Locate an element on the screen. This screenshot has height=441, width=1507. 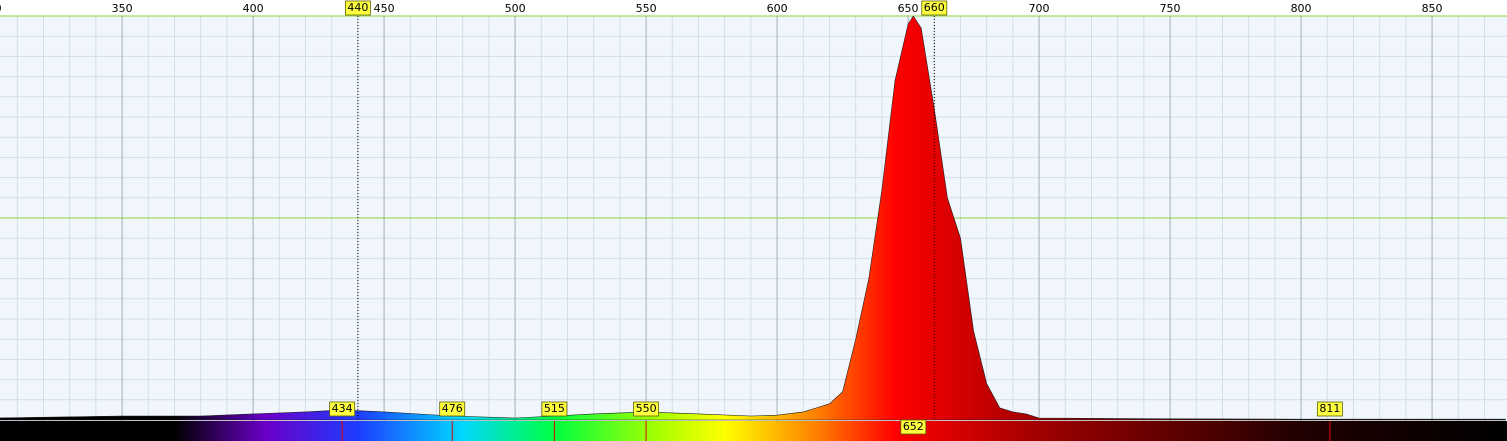
peak-label: 550 is located at coordinates (646, 409).